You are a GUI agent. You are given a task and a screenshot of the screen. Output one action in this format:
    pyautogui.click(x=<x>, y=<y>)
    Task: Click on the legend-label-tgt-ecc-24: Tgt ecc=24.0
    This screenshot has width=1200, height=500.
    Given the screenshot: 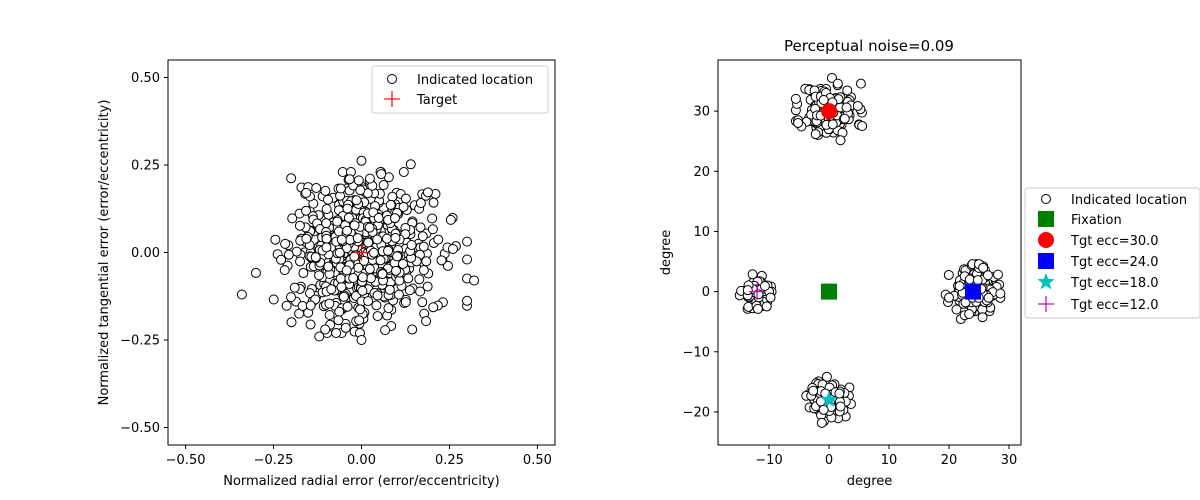 What is the action you would take?
    pyautogui.click(x=1114, y=262)
    